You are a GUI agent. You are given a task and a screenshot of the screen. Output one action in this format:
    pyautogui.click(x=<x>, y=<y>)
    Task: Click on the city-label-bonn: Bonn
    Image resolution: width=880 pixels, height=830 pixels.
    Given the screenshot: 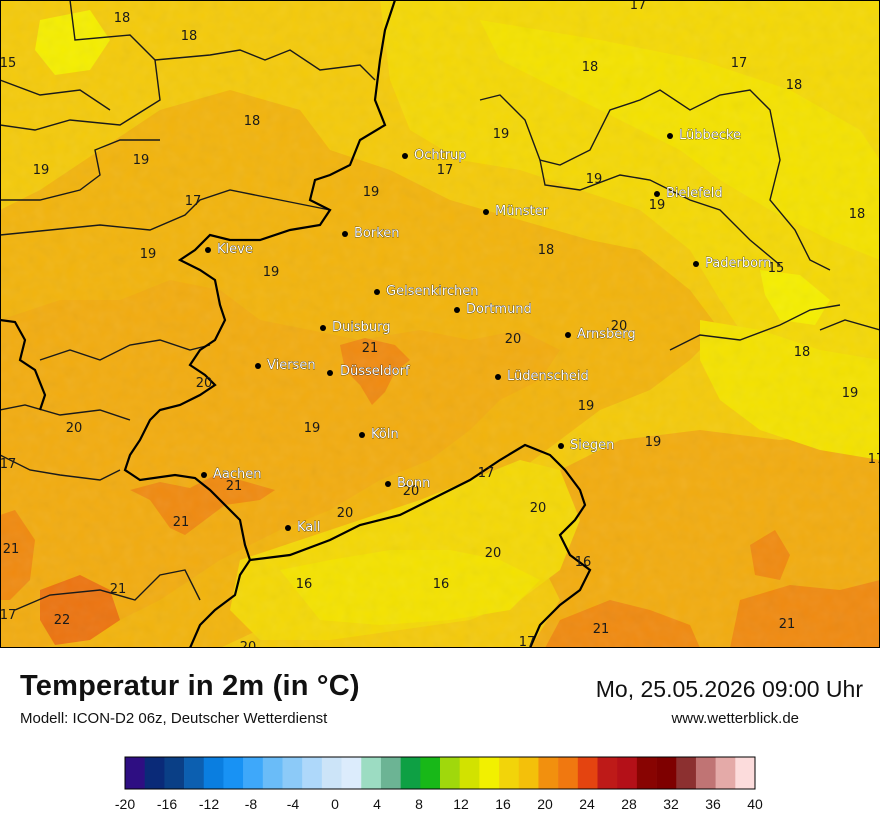 What is the action you would take?
    pyautogui.click(x=413, y=483)
    